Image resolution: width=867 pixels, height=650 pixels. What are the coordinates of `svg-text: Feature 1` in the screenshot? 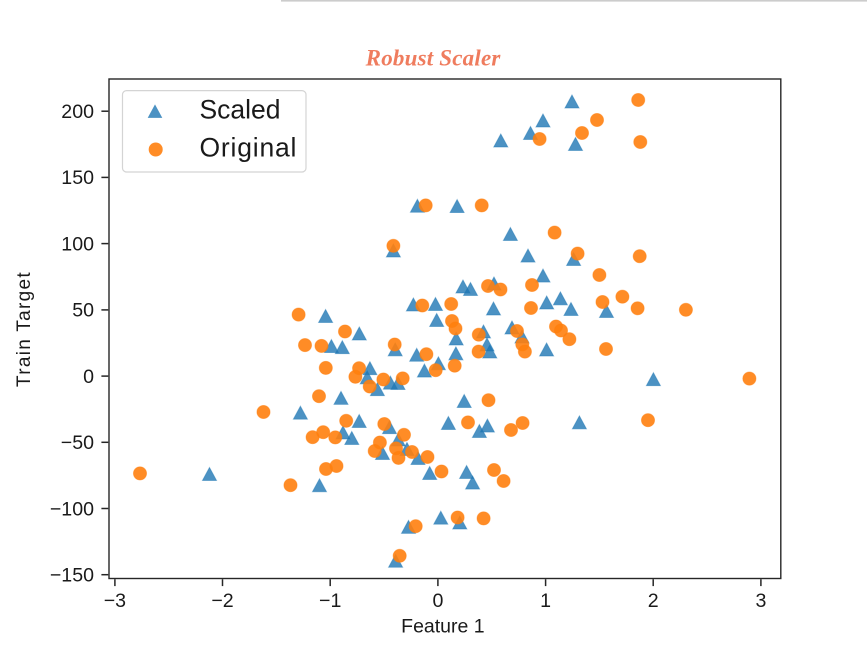 It's located at (442, 627).